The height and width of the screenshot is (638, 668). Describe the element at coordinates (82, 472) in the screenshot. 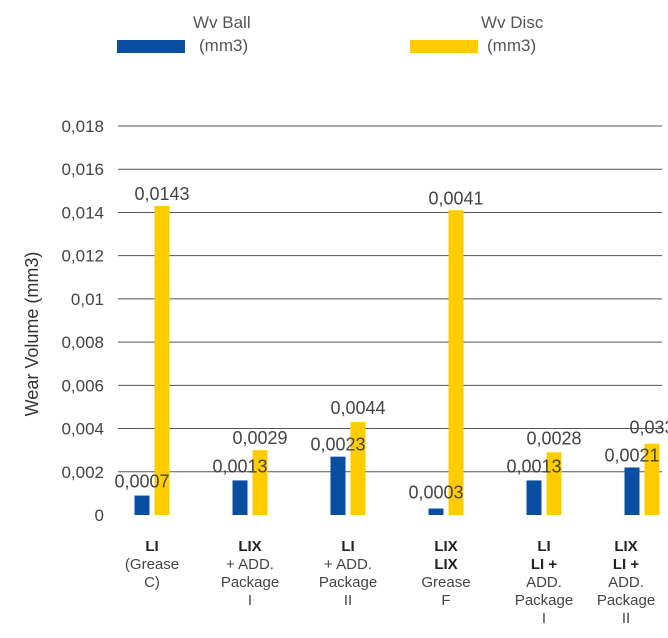

I see `y-tick-label: 0,002` at that location.